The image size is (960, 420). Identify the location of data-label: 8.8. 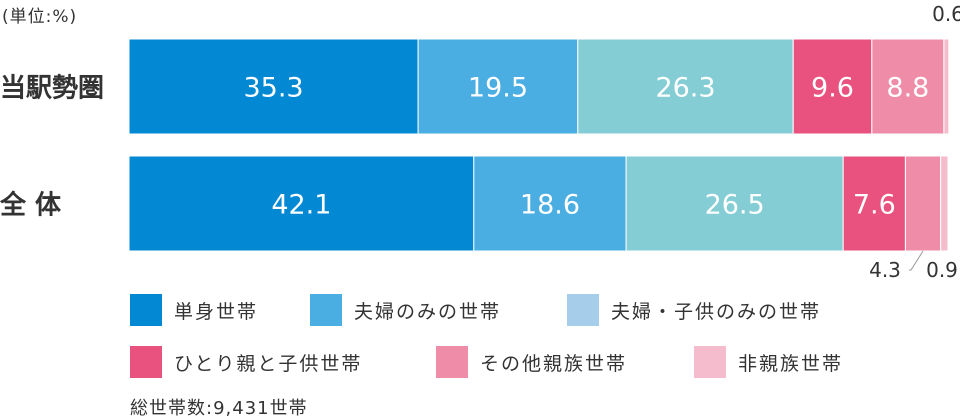
(907, 88).